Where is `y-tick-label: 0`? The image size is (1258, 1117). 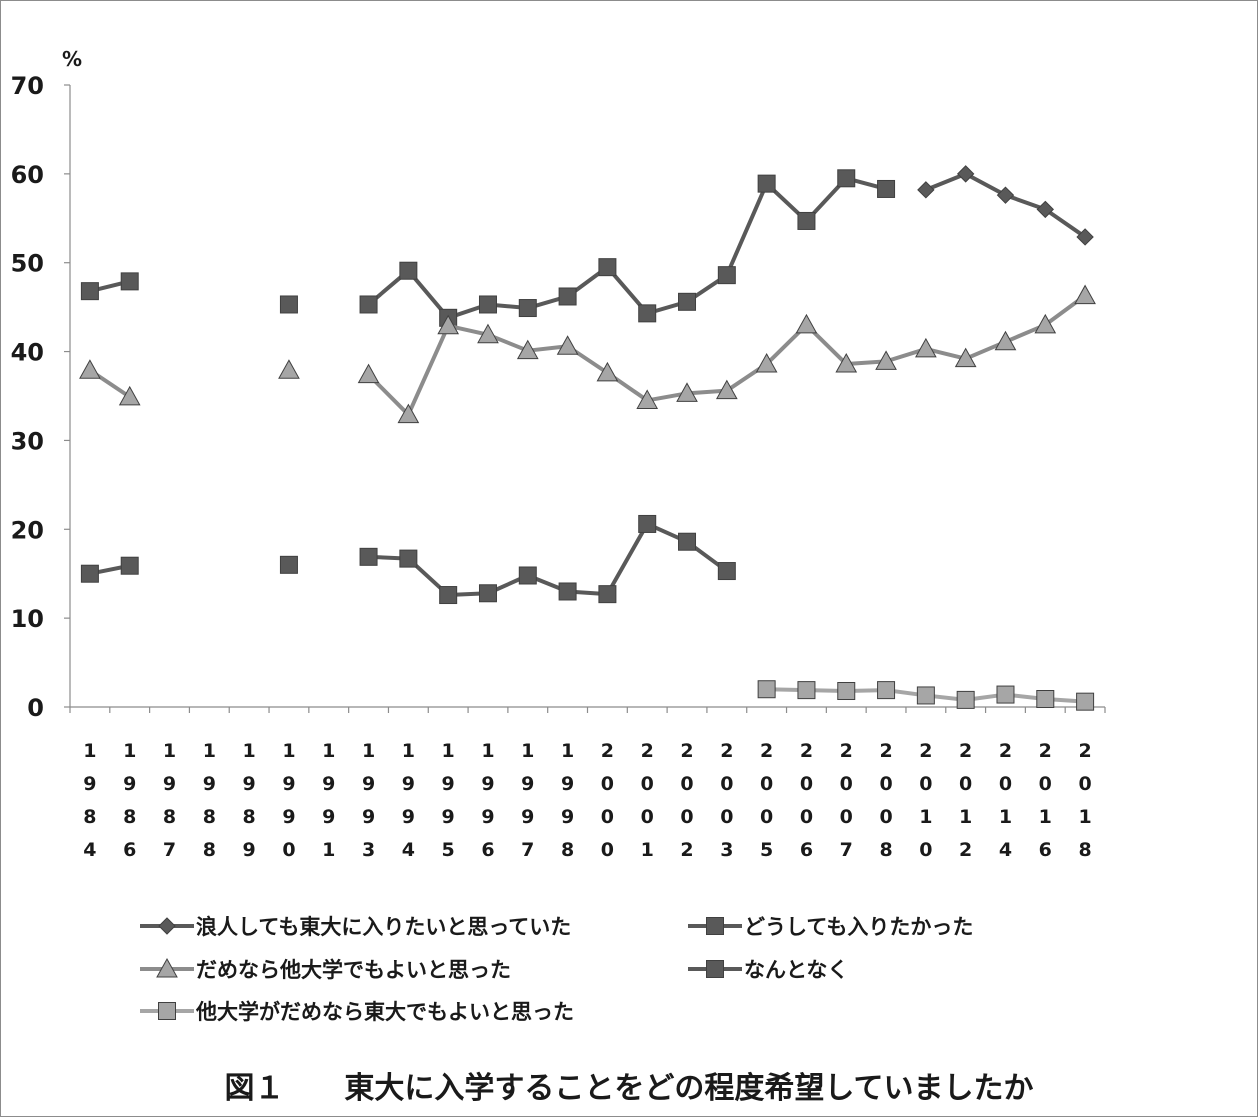 y-tick-label: 0 is located at coordinates (35, 708).